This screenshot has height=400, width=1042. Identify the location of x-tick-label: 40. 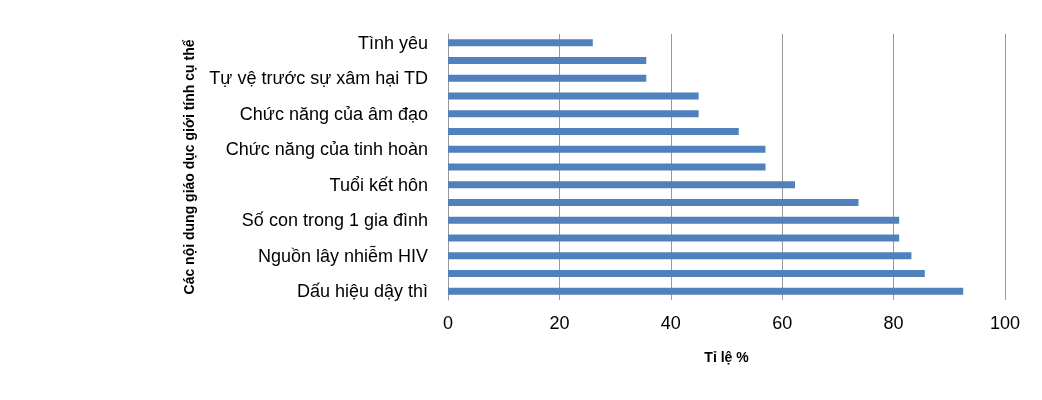
(670, 323).